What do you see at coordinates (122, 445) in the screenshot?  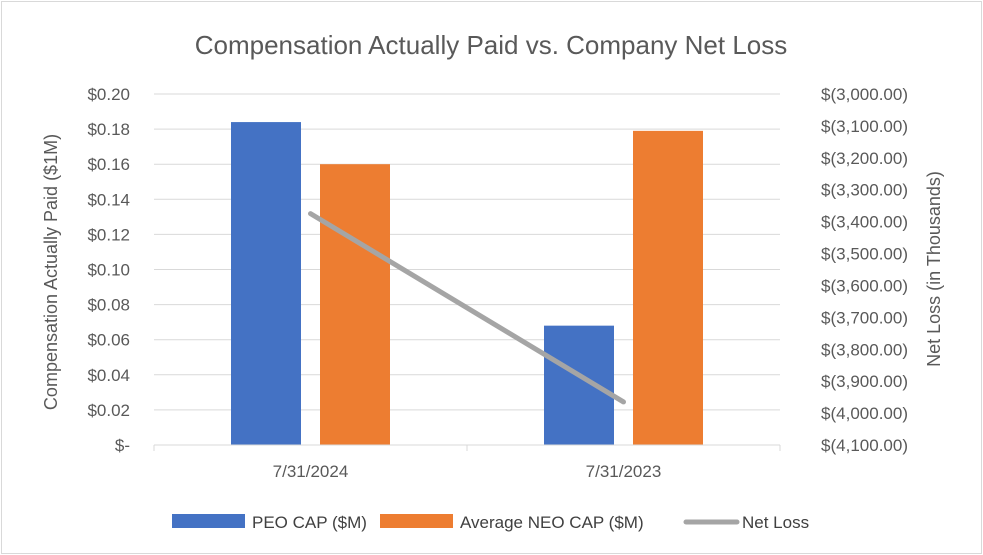 I see `left-tick-label: $-` at bounding box center [122, 445].